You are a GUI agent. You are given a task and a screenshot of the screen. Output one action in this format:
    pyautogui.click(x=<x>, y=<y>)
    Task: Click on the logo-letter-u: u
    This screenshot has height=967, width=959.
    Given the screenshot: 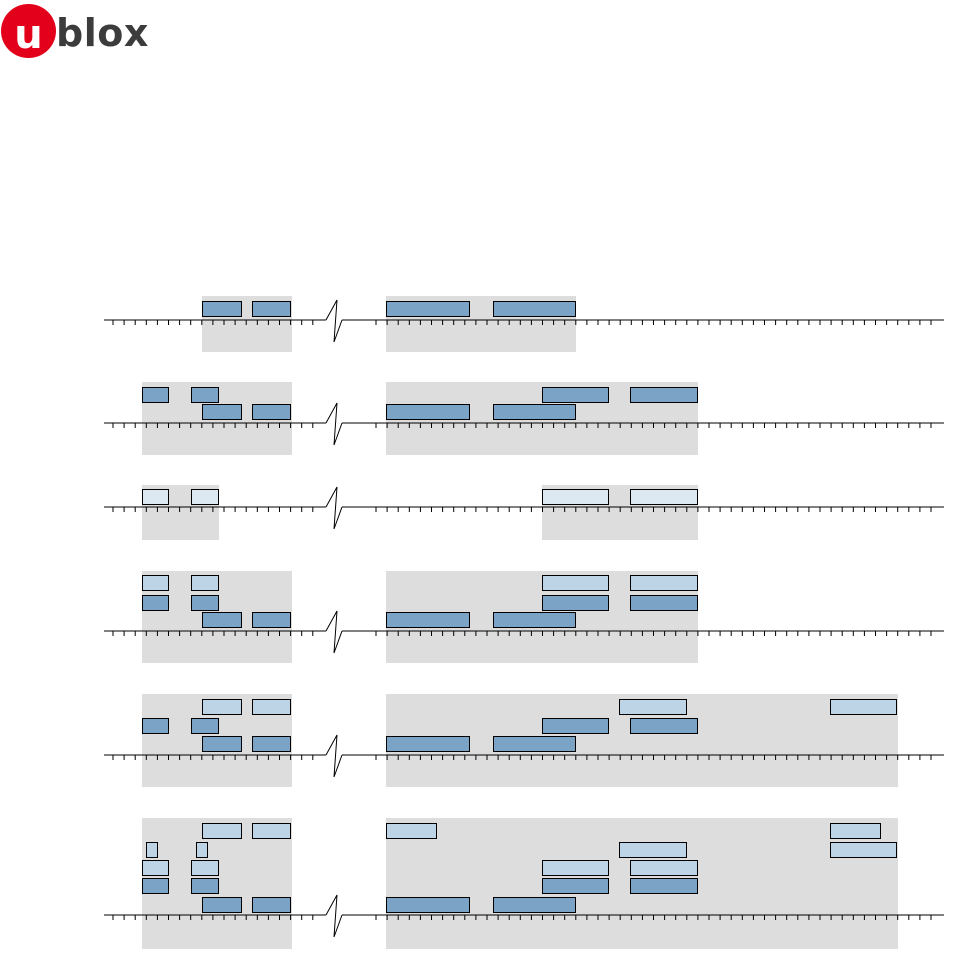 What is the action you would take?
    pyautogui.click(x=28, y=35)
    